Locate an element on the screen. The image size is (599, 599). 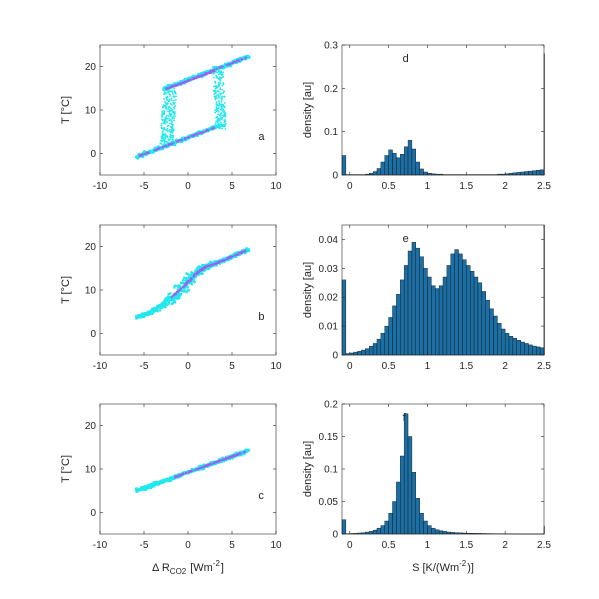
y-tick-label: 20 is located at coordinates (91, 426).